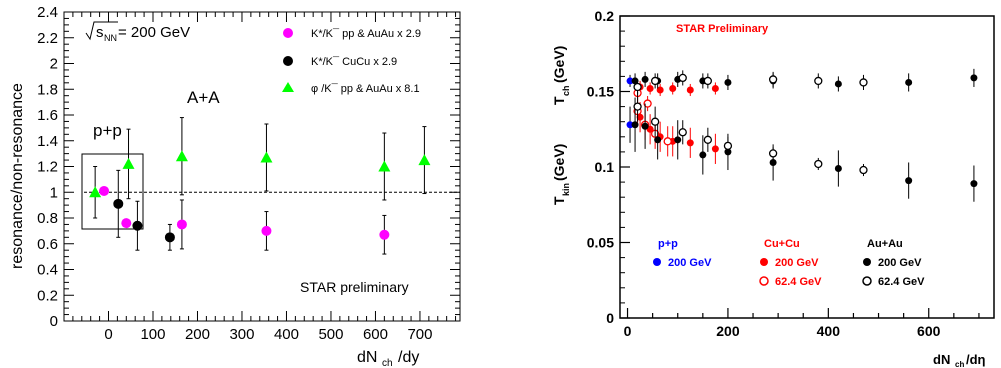 This screenshot has width=1001, height=368. What do you see at coordinates (152, 334) in the screenshot?
I see `left-x-tick-label: 100` at bounding box center [152, 334].